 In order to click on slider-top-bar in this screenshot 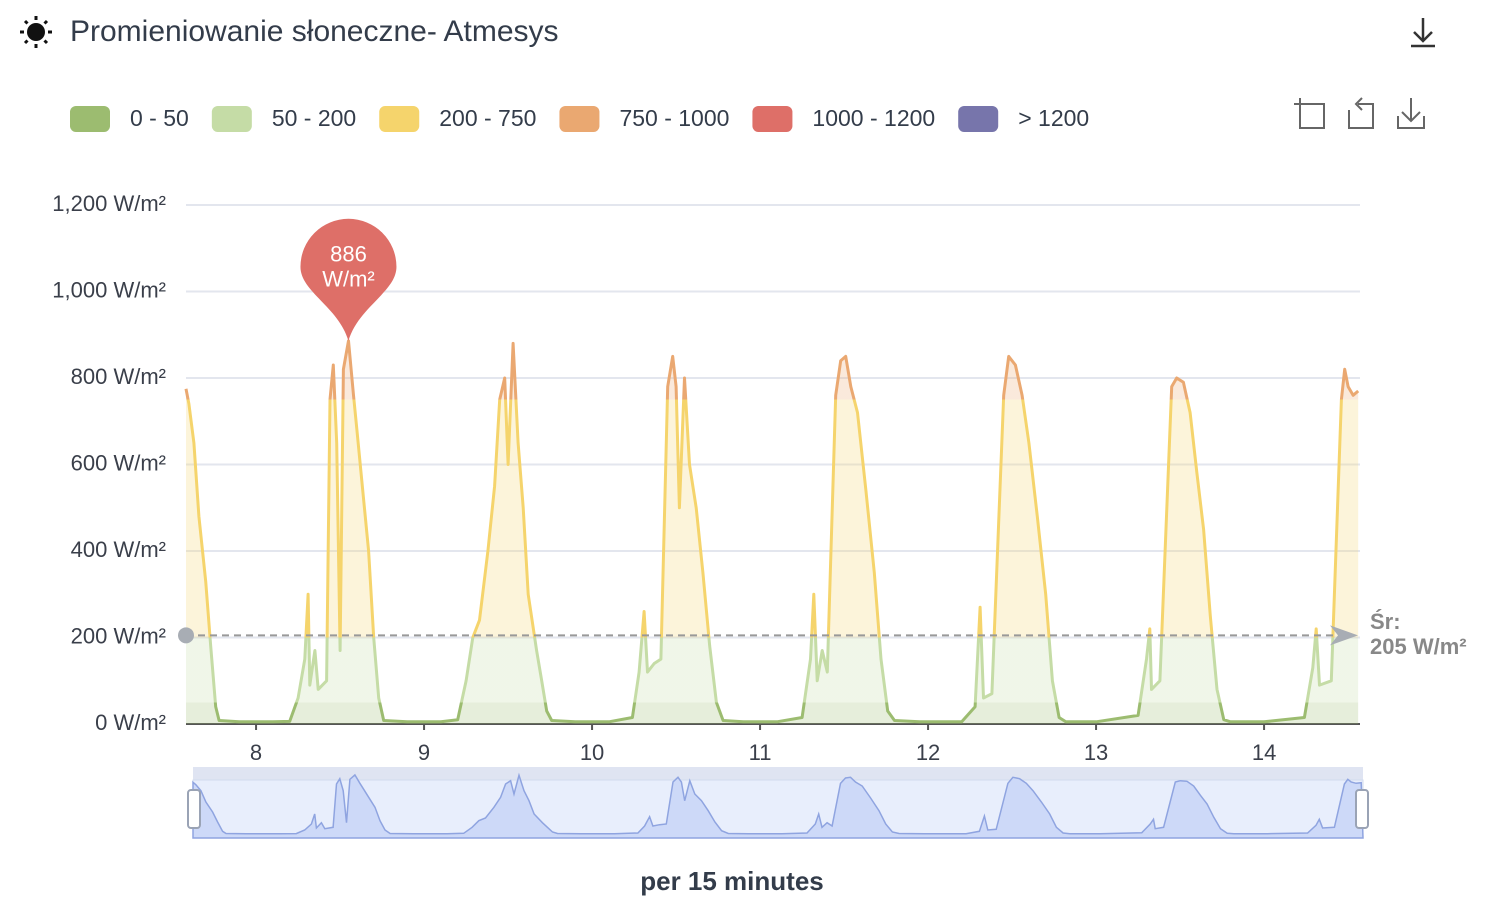, I will do `click(778, 773)`.